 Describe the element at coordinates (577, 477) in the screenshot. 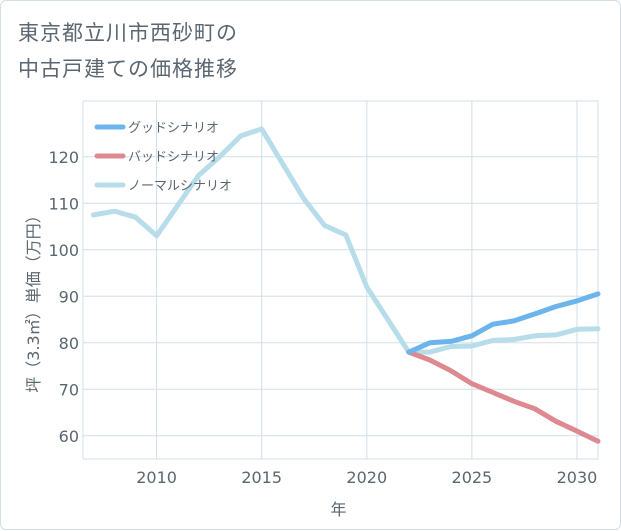

I see `x-tick-label: 2030` at that location.